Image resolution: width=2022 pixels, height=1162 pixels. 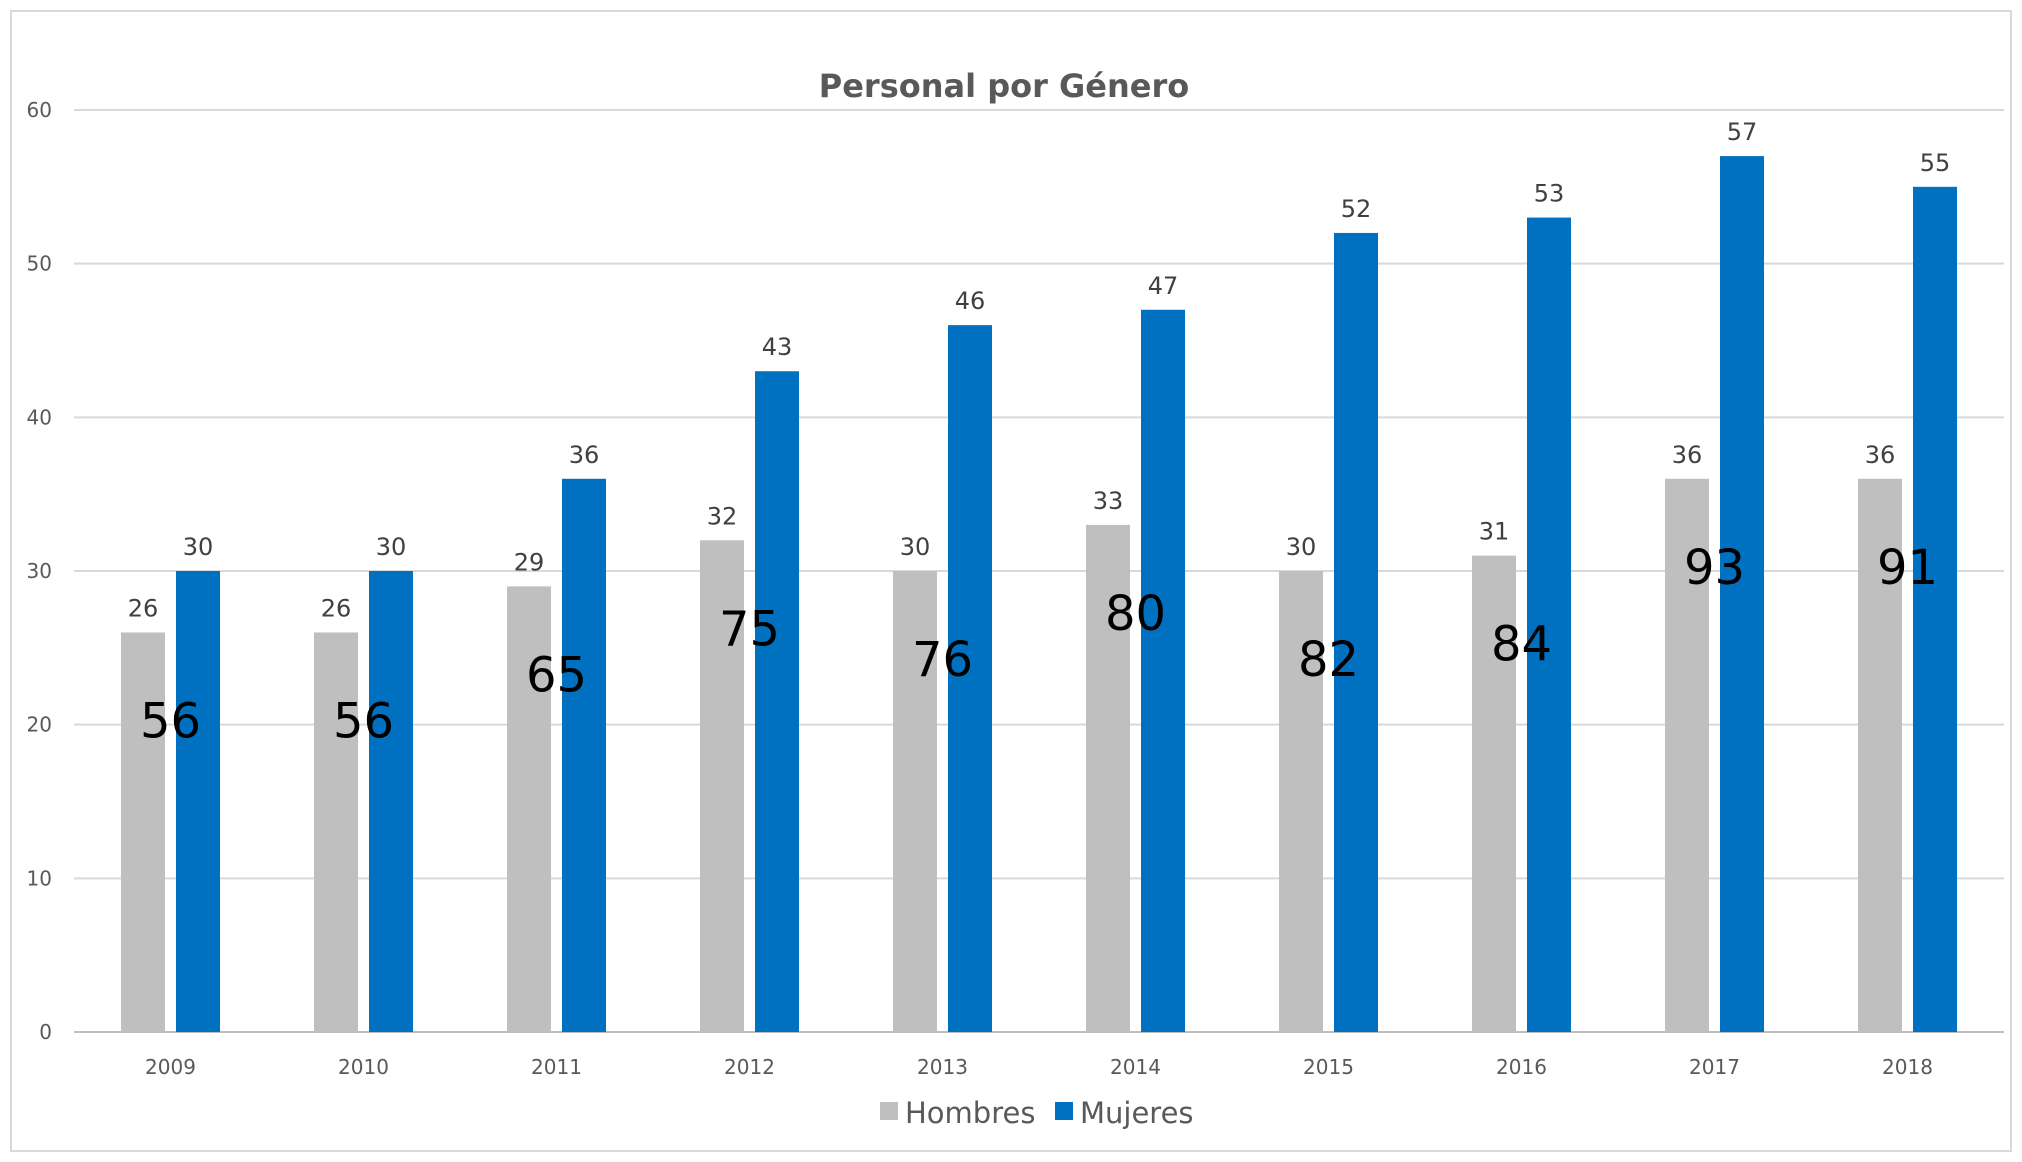 I want to click on bar-hombres-2017, so click(x=1687, y=755).